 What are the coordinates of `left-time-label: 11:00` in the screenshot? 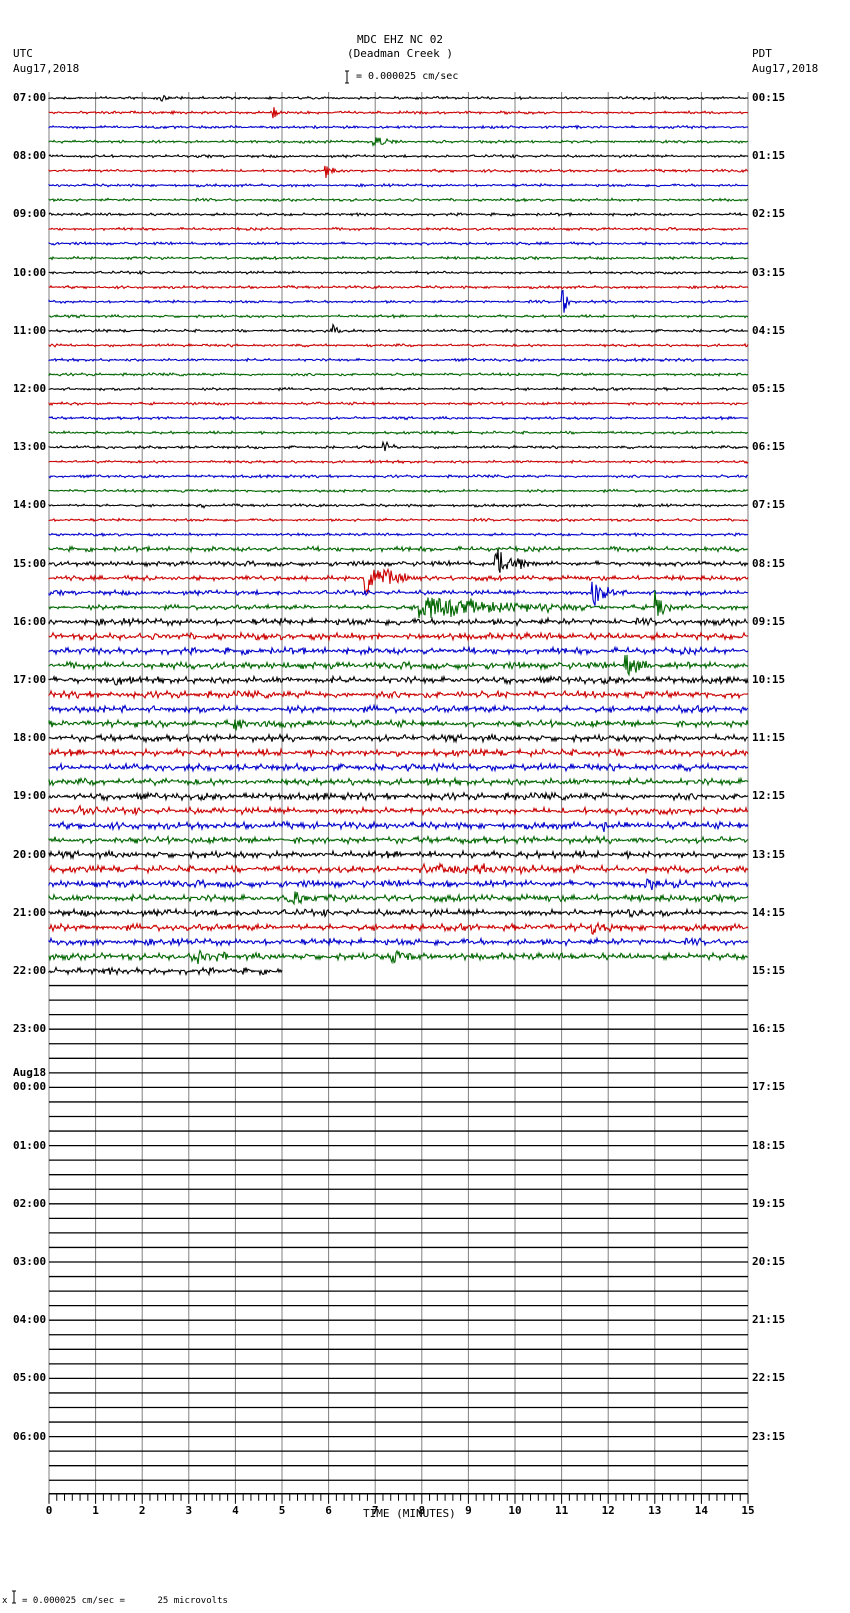 It's located at (30, 330).